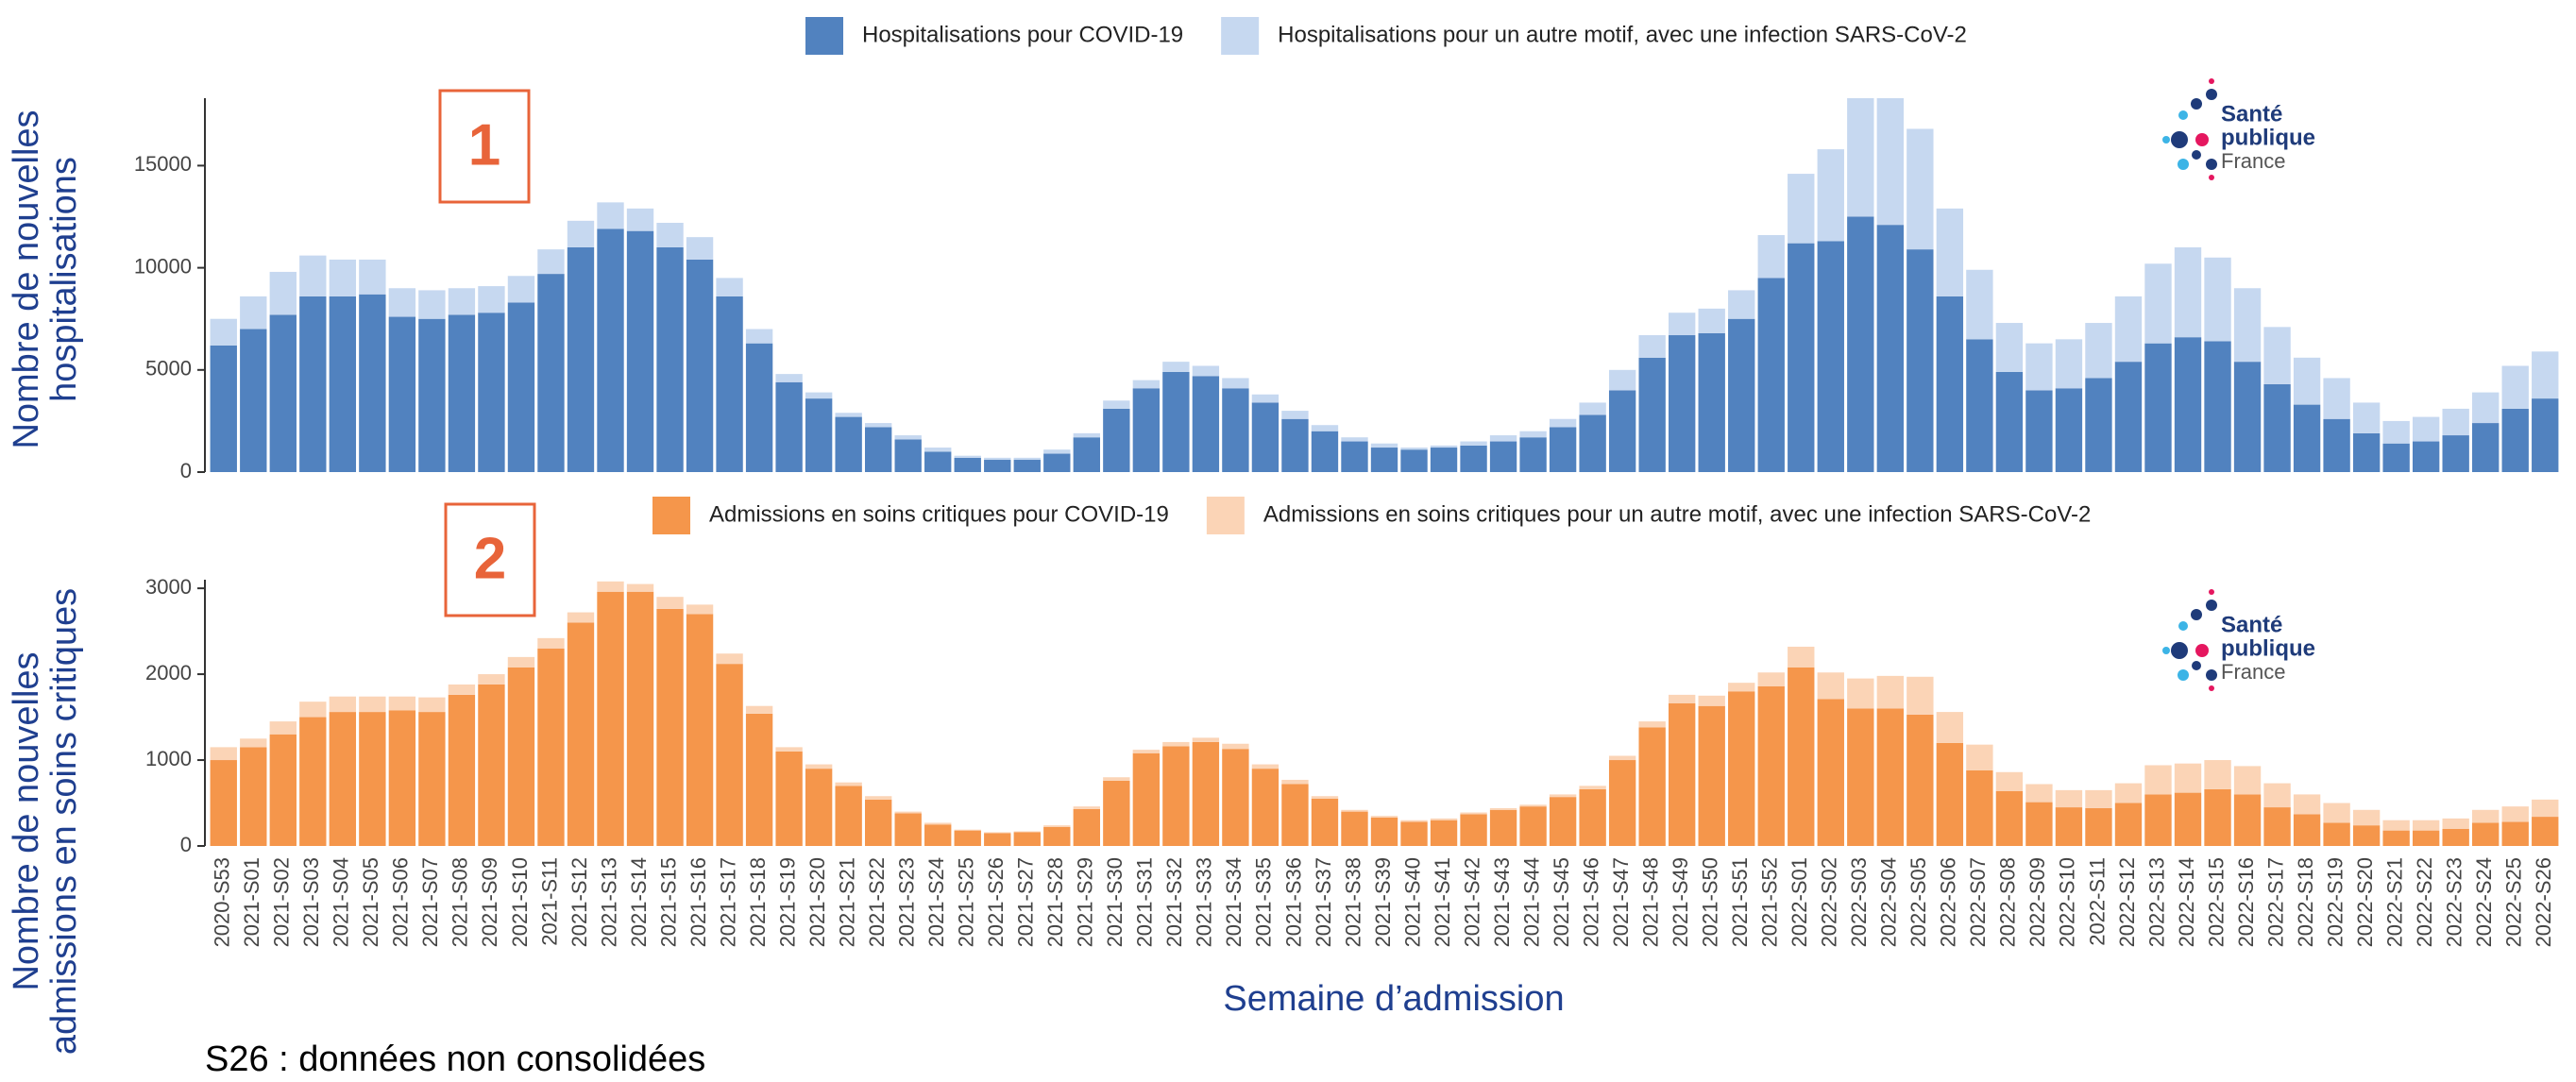  I want to click on x-tick-label: 2022-S10, so click(2067, 902).